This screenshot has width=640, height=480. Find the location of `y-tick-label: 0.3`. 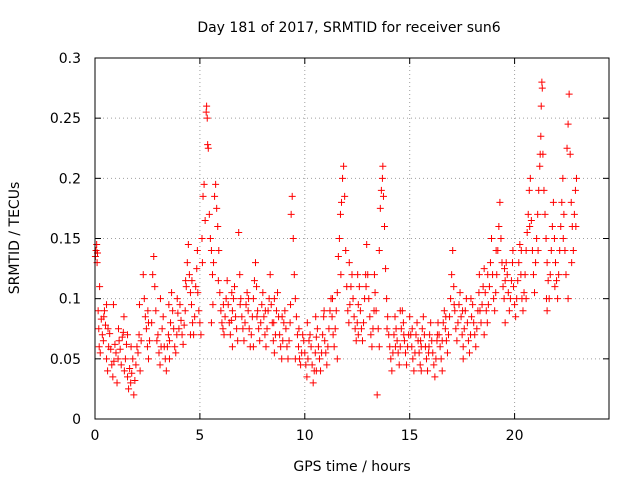

y-tick-label: 0.3 is located at coordinates (70, 59).